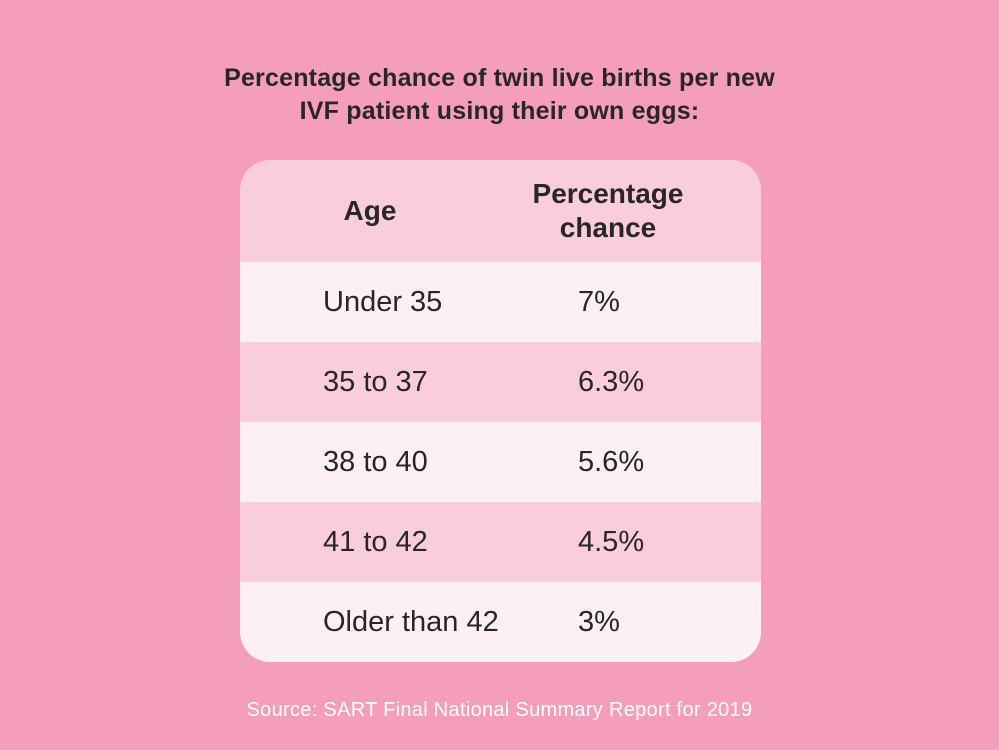  Describe the element at coordinates (375, 461) in the screenshot. I see `age-cell: 38 to 40` at that location.